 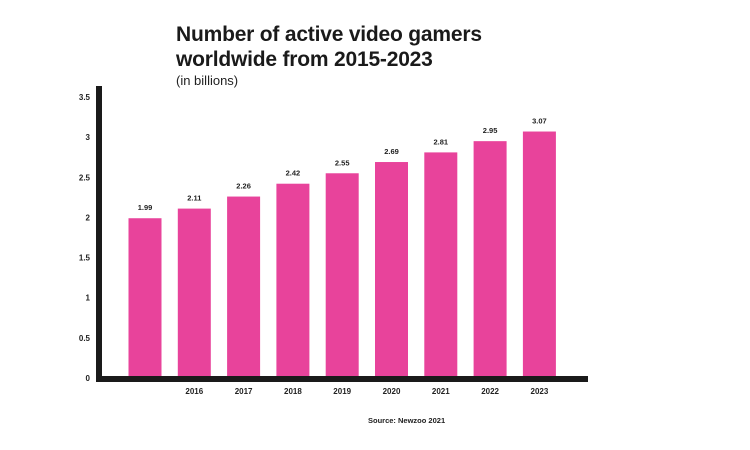 What do you see at coordinates (88, 137) in the screenshot?
I see `y-tick-label: 3` at bounding box center [88, 137].